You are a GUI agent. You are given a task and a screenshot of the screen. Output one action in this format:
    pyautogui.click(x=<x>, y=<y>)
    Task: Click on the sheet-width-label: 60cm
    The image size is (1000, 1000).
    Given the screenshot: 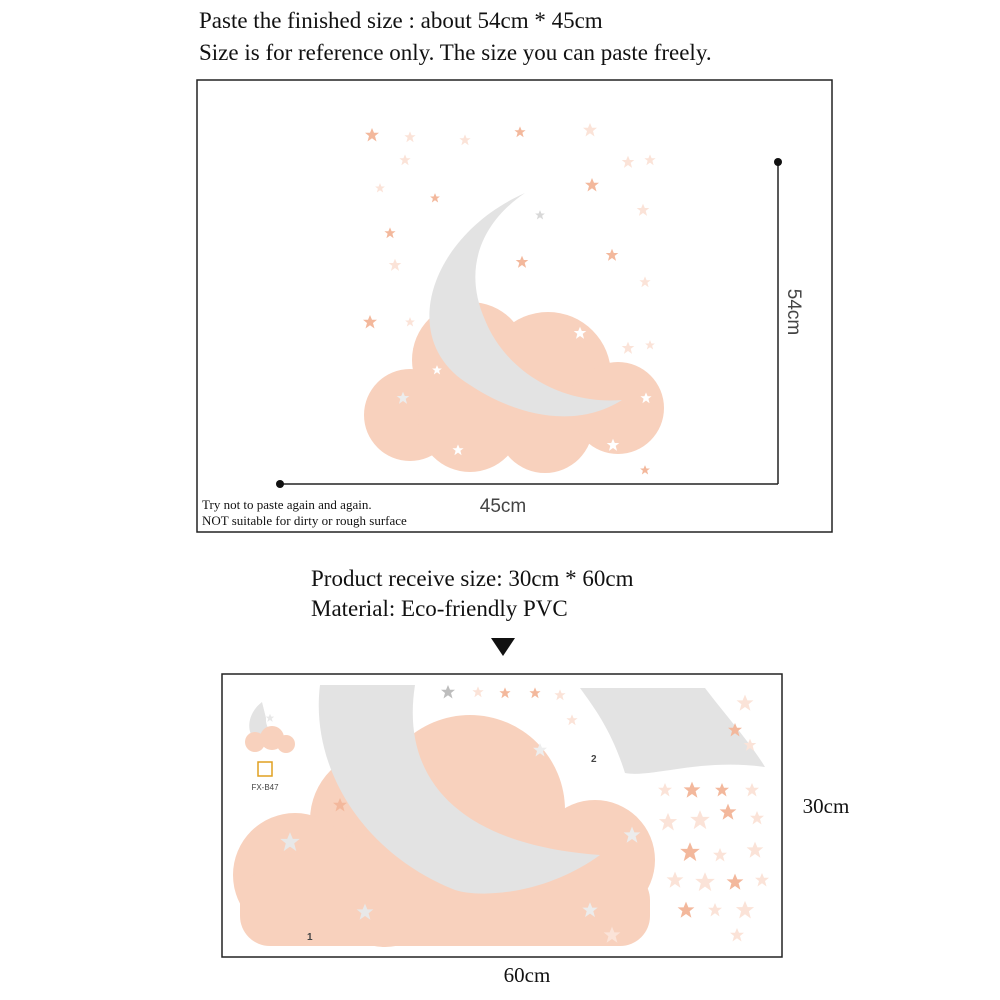 What is the action you would take?
    pyautogui.click(x=527, y=975)
    